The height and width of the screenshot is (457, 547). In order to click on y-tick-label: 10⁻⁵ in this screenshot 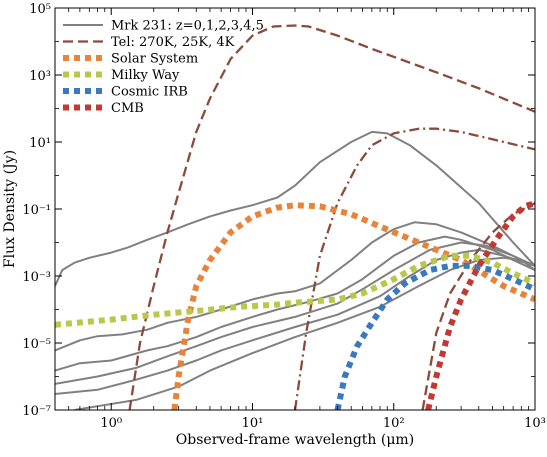, I will do `click(36, 344)`.